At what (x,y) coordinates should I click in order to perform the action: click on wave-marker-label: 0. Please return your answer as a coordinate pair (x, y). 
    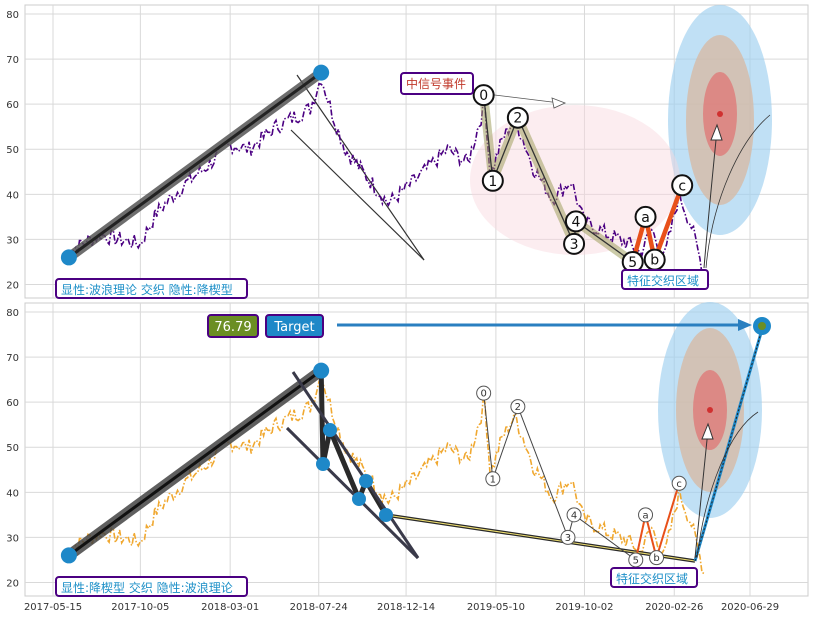
    Looking at the image, I should click on (483, 96).